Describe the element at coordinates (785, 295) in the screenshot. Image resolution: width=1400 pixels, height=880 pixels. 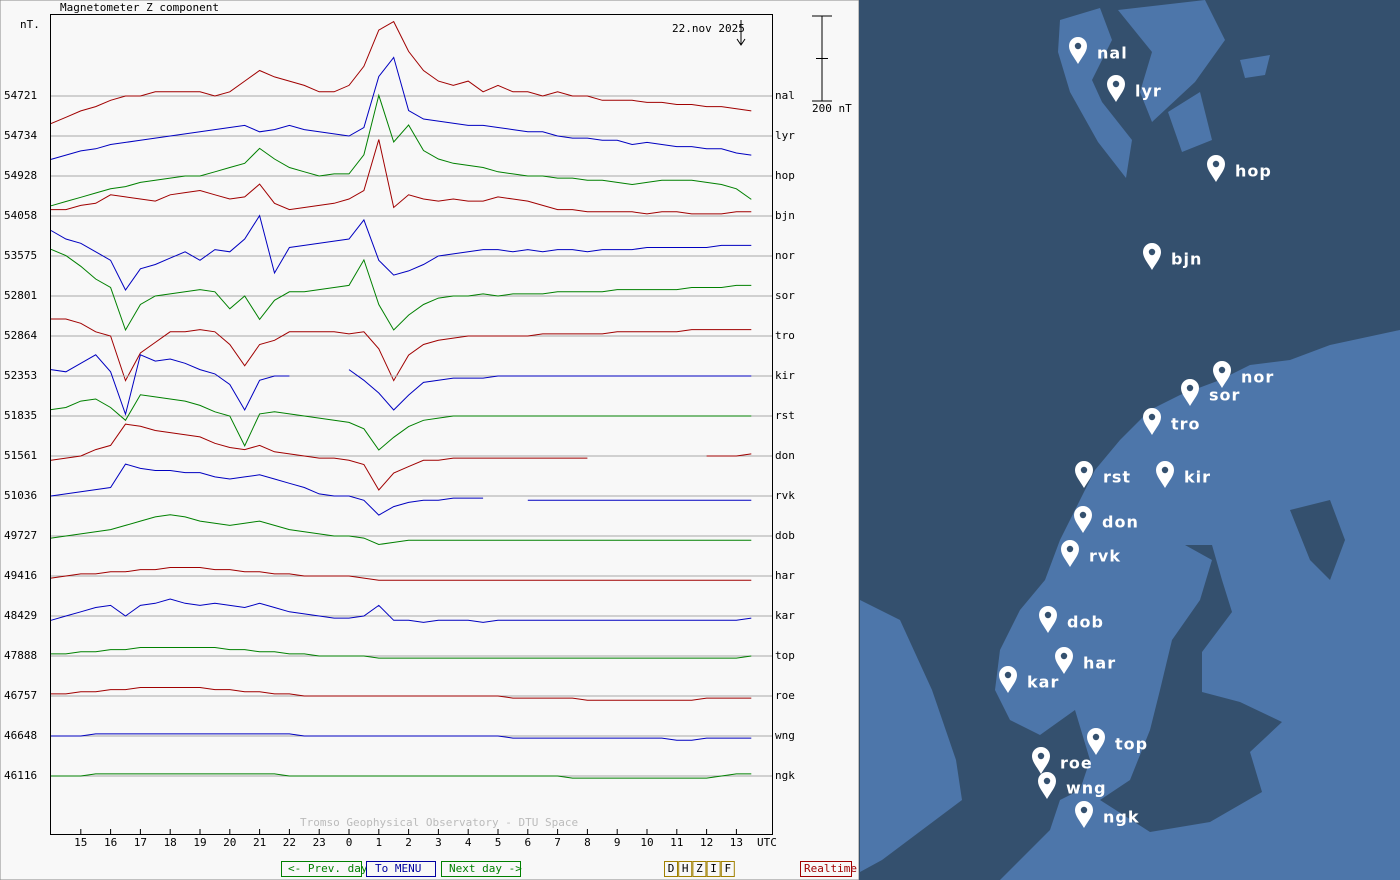
I see `station-code: sor` at that location.